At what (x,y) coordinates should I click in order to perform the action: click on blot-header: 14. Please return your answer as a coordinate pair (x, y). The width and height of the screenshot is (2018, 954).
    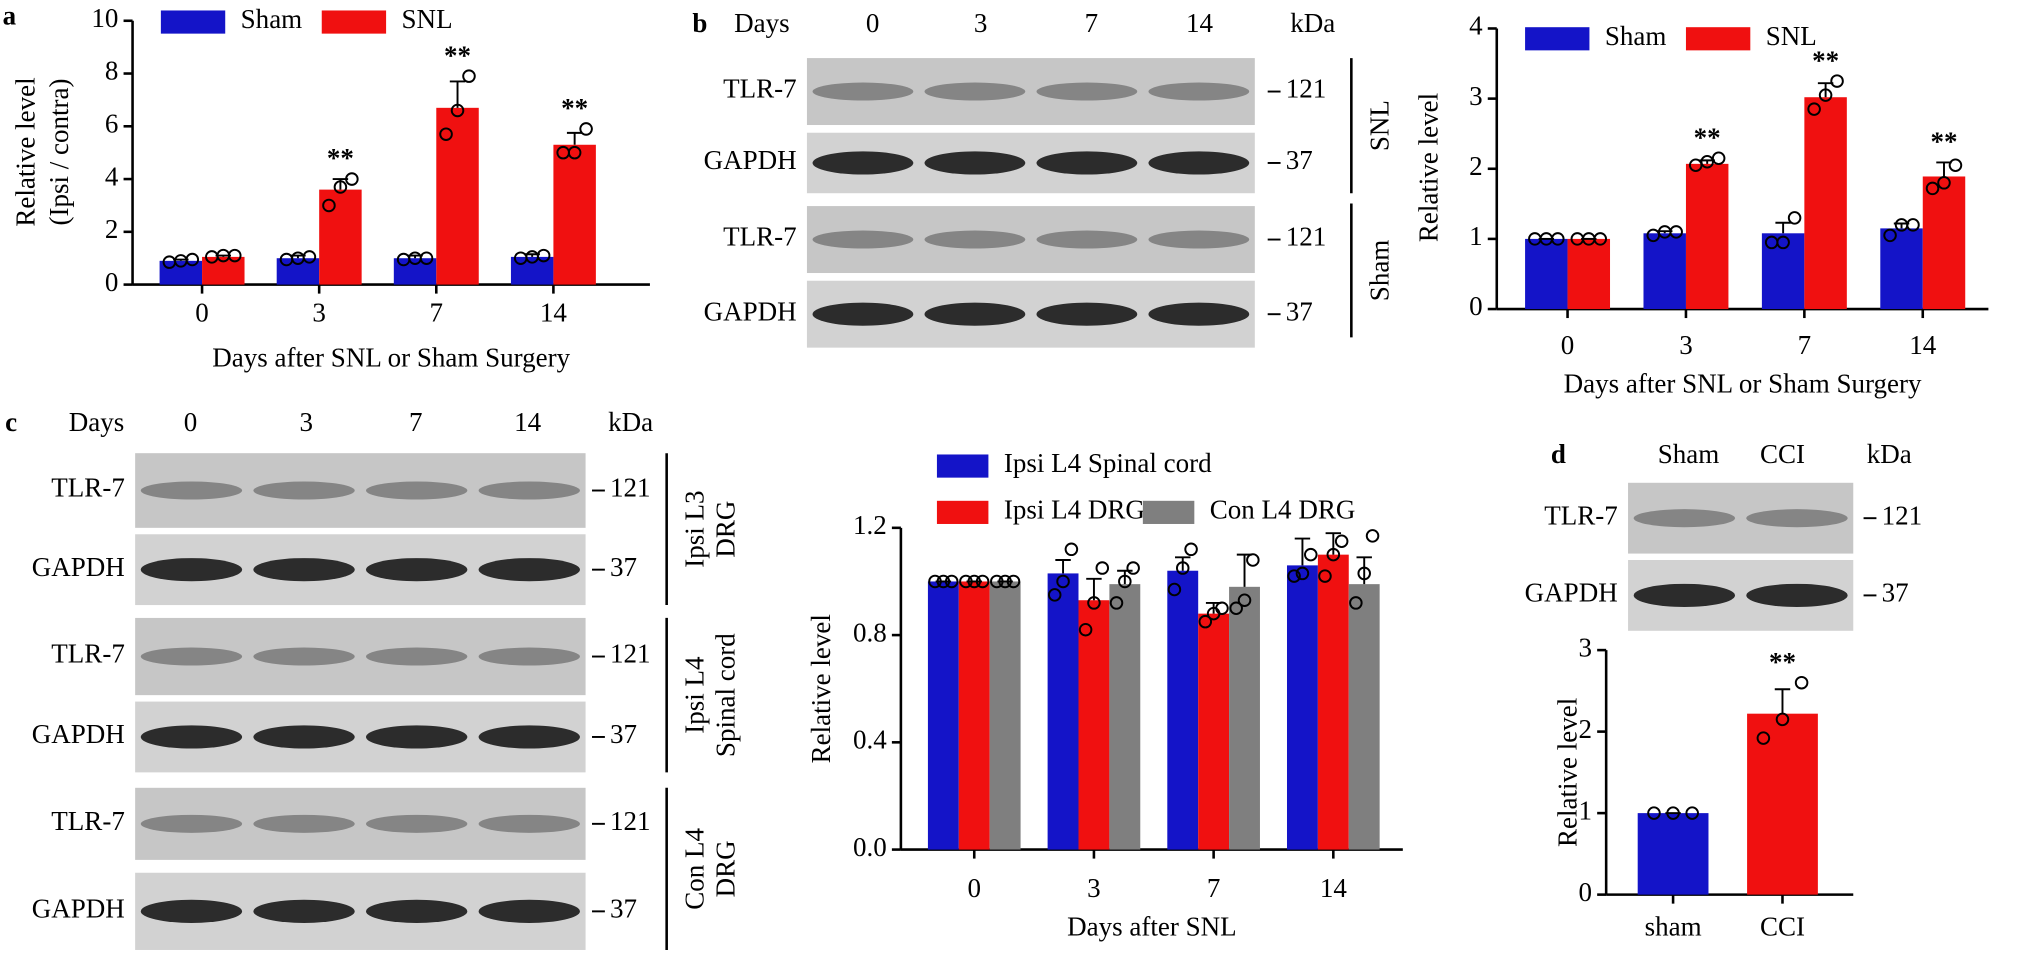
    Looking at the image, I should click on (528, 422).